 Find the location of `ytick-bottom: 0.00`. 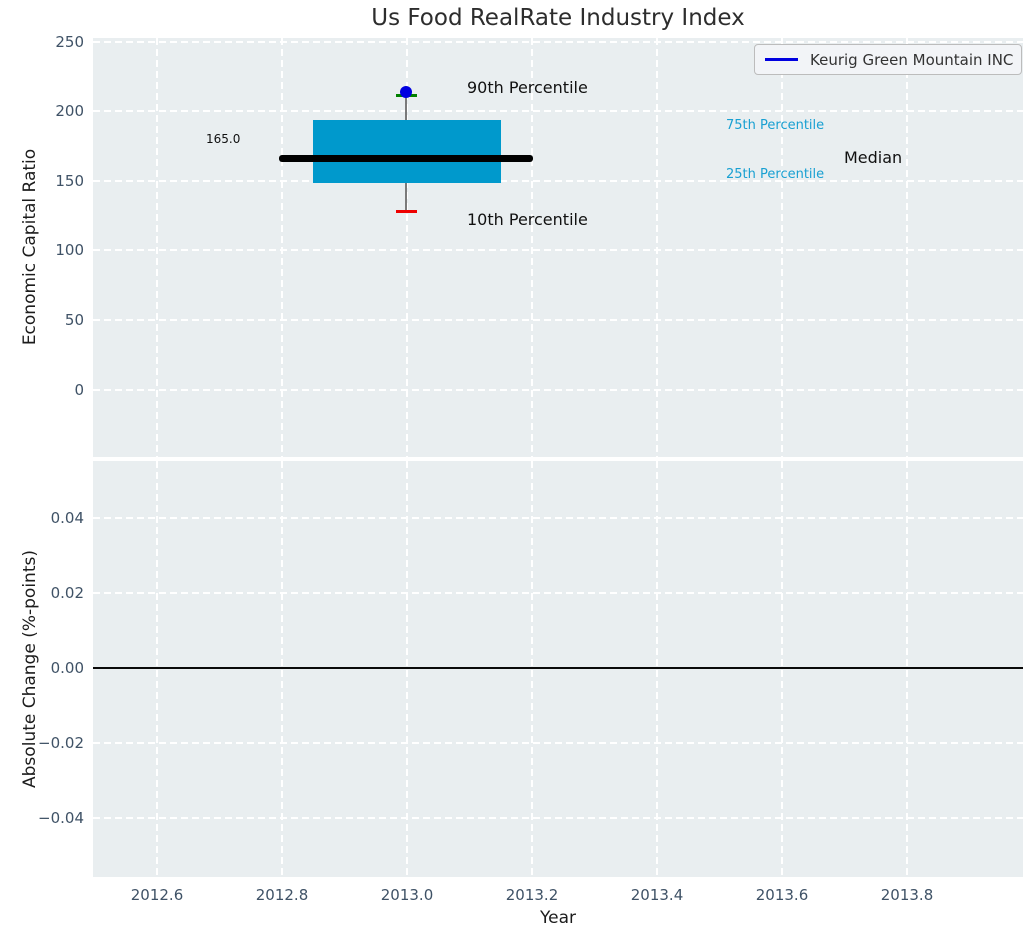

ytick-bottom: 0.00 is located at coordinates (67, 668).